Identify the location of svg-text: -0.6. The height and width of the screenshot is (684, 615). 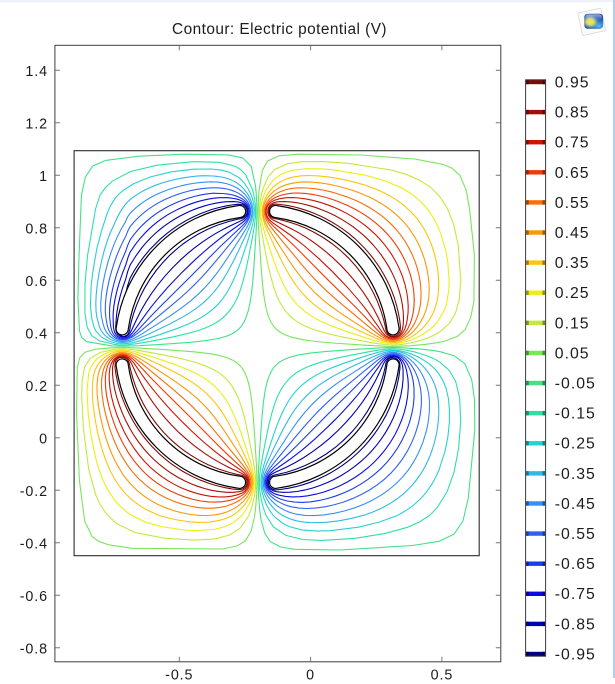
(34, 597).